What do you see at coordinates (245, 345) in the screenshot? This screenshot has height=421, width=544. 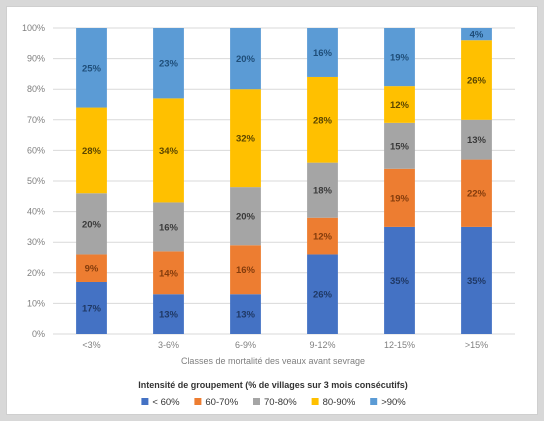 I see `x-tick-label: 6-9%` at bounding box center [245, 345].